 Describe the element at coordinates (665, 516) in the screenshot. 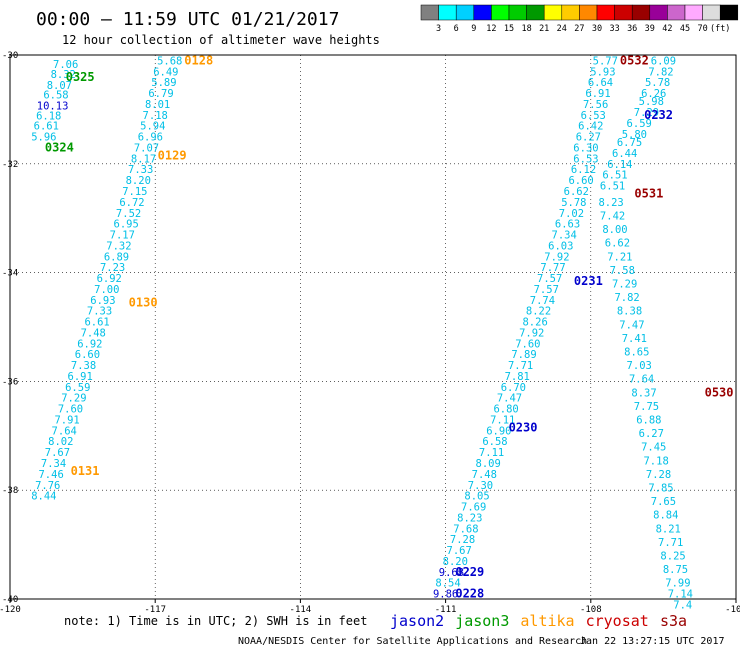

I see `swh-value: 8.84` at that location.